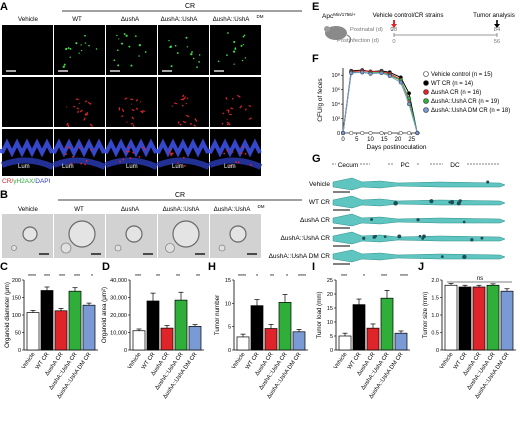 This screenshot has height=421, width=520. What do you see at coordinates (435, 316) in the screenshot?
I see `y-tick-label: 1.0` at bounding box center [435, 316].